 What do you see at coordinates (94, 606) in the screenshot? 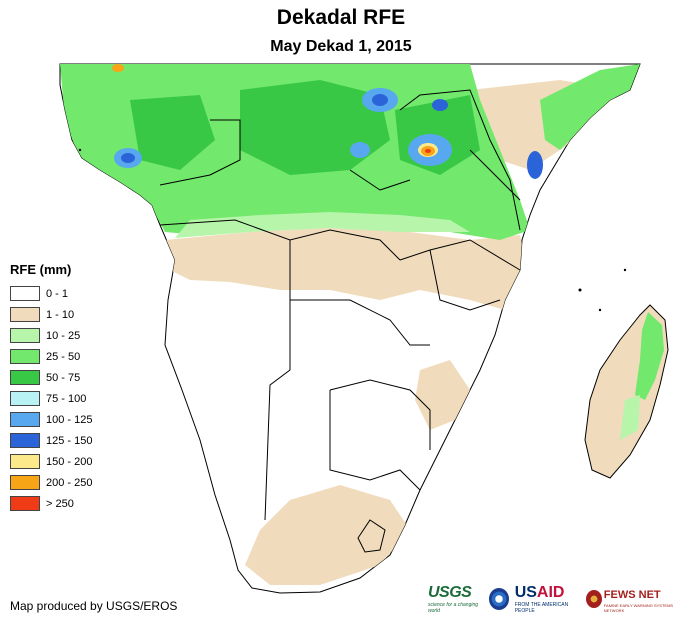
I see `map-credit: Map produced by USGS/EROS` at bounding box center [94, 606].